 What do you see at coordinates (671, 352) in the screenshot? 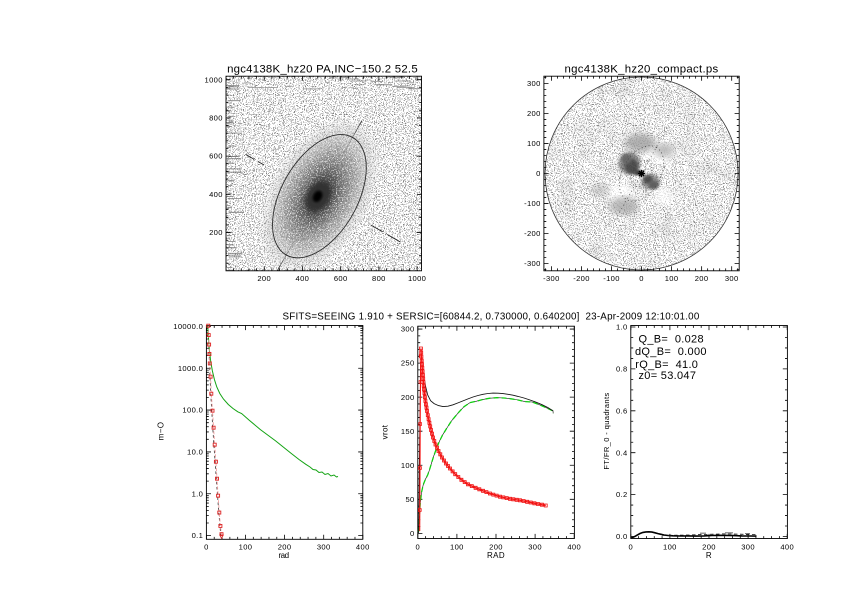
I see `svg-text: dQ_B= 0.000` at bounding box center [671, 352].